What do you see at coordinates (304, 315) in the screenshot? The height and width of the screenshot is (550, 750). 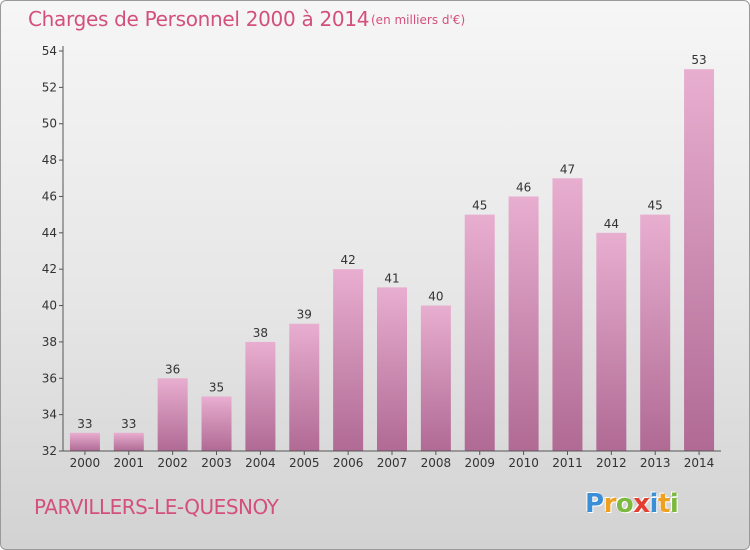 I see `data-label-2005: 39` at bounding box center [304, 315].